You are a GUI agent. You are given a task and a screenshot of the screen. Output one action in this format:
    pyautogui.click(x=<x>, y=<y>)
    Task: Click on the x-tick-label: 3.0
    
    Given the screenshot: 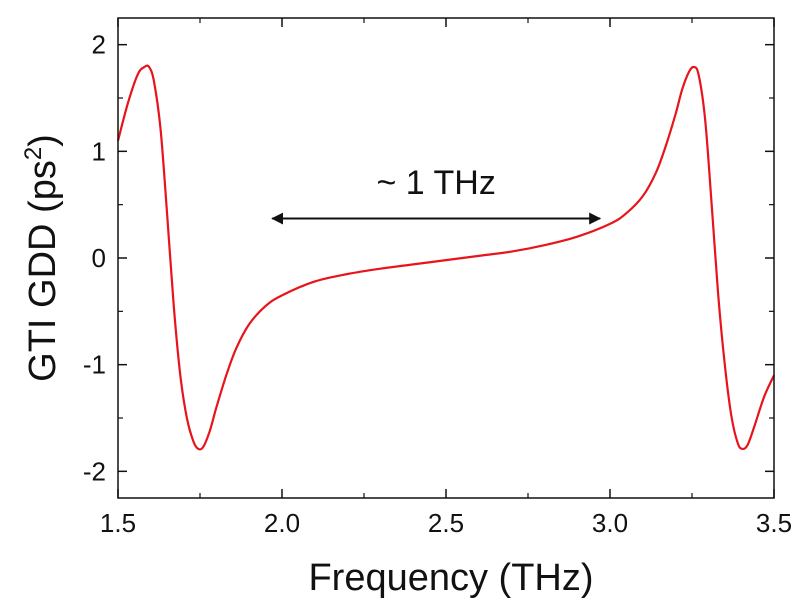 What is the action you would take?
    pyautogui.click(x=610, y=523)
    